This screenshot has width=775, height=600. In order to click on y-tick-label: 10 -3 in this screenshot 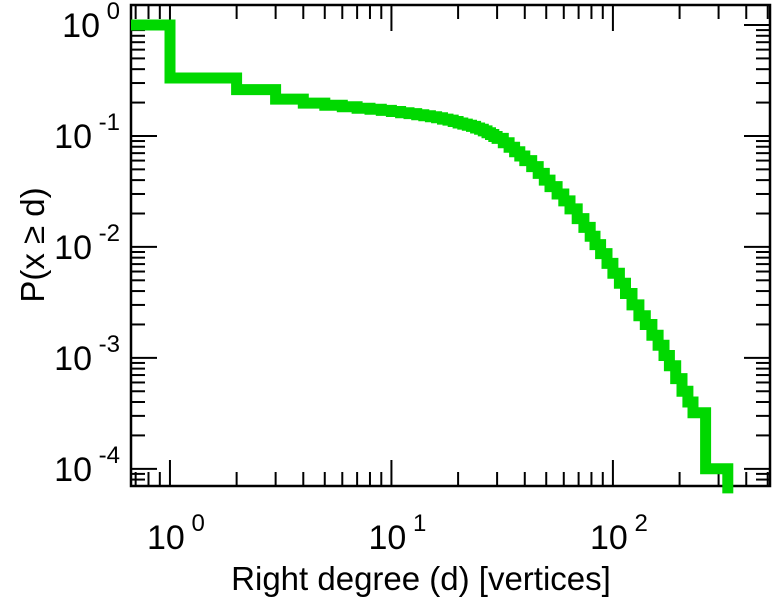, I will do `click(87, 354)`.